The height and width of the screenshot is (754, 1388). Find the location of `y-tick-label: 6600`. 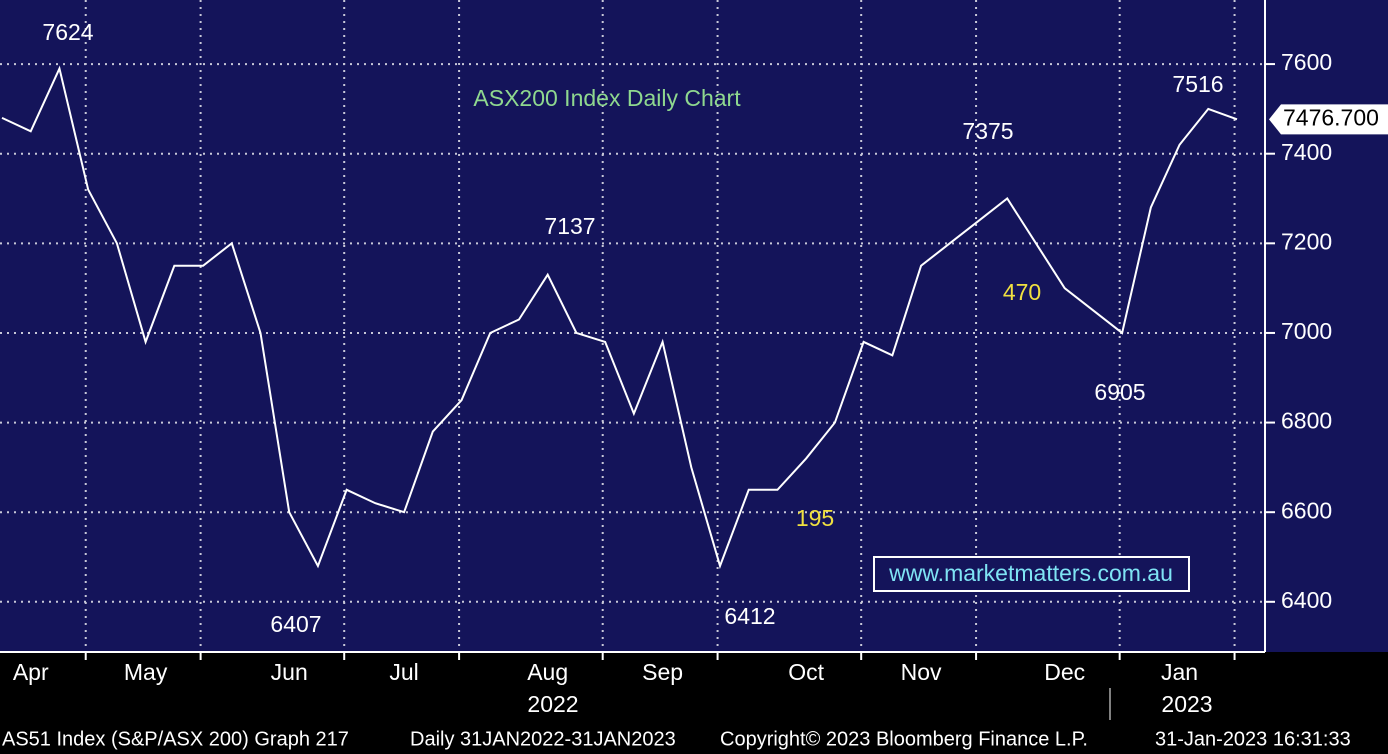

y-tick-label: 6600 is located at coordinates (1306, 510).